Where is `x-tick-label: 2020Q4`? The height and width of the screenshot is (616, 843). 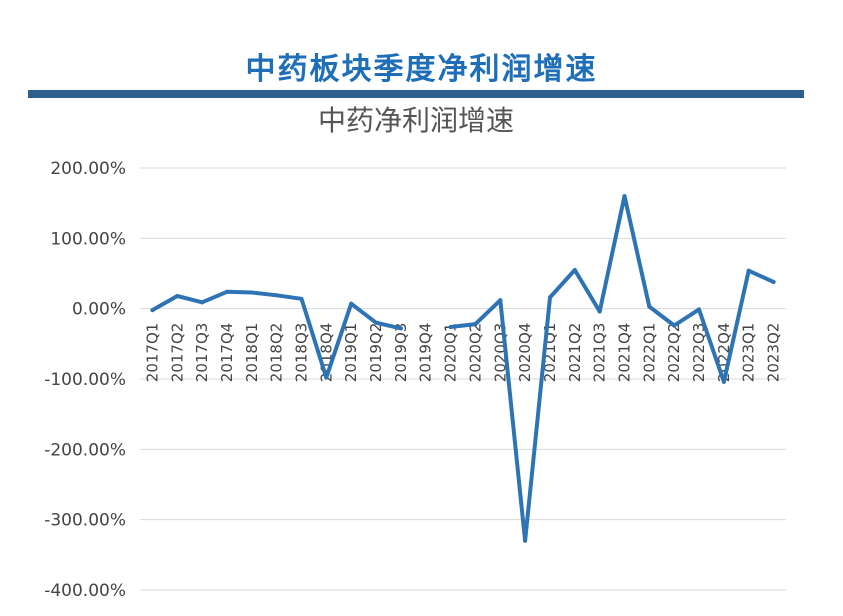
x-tick-label: 2020Q4 is located at coordinates (525, 353).